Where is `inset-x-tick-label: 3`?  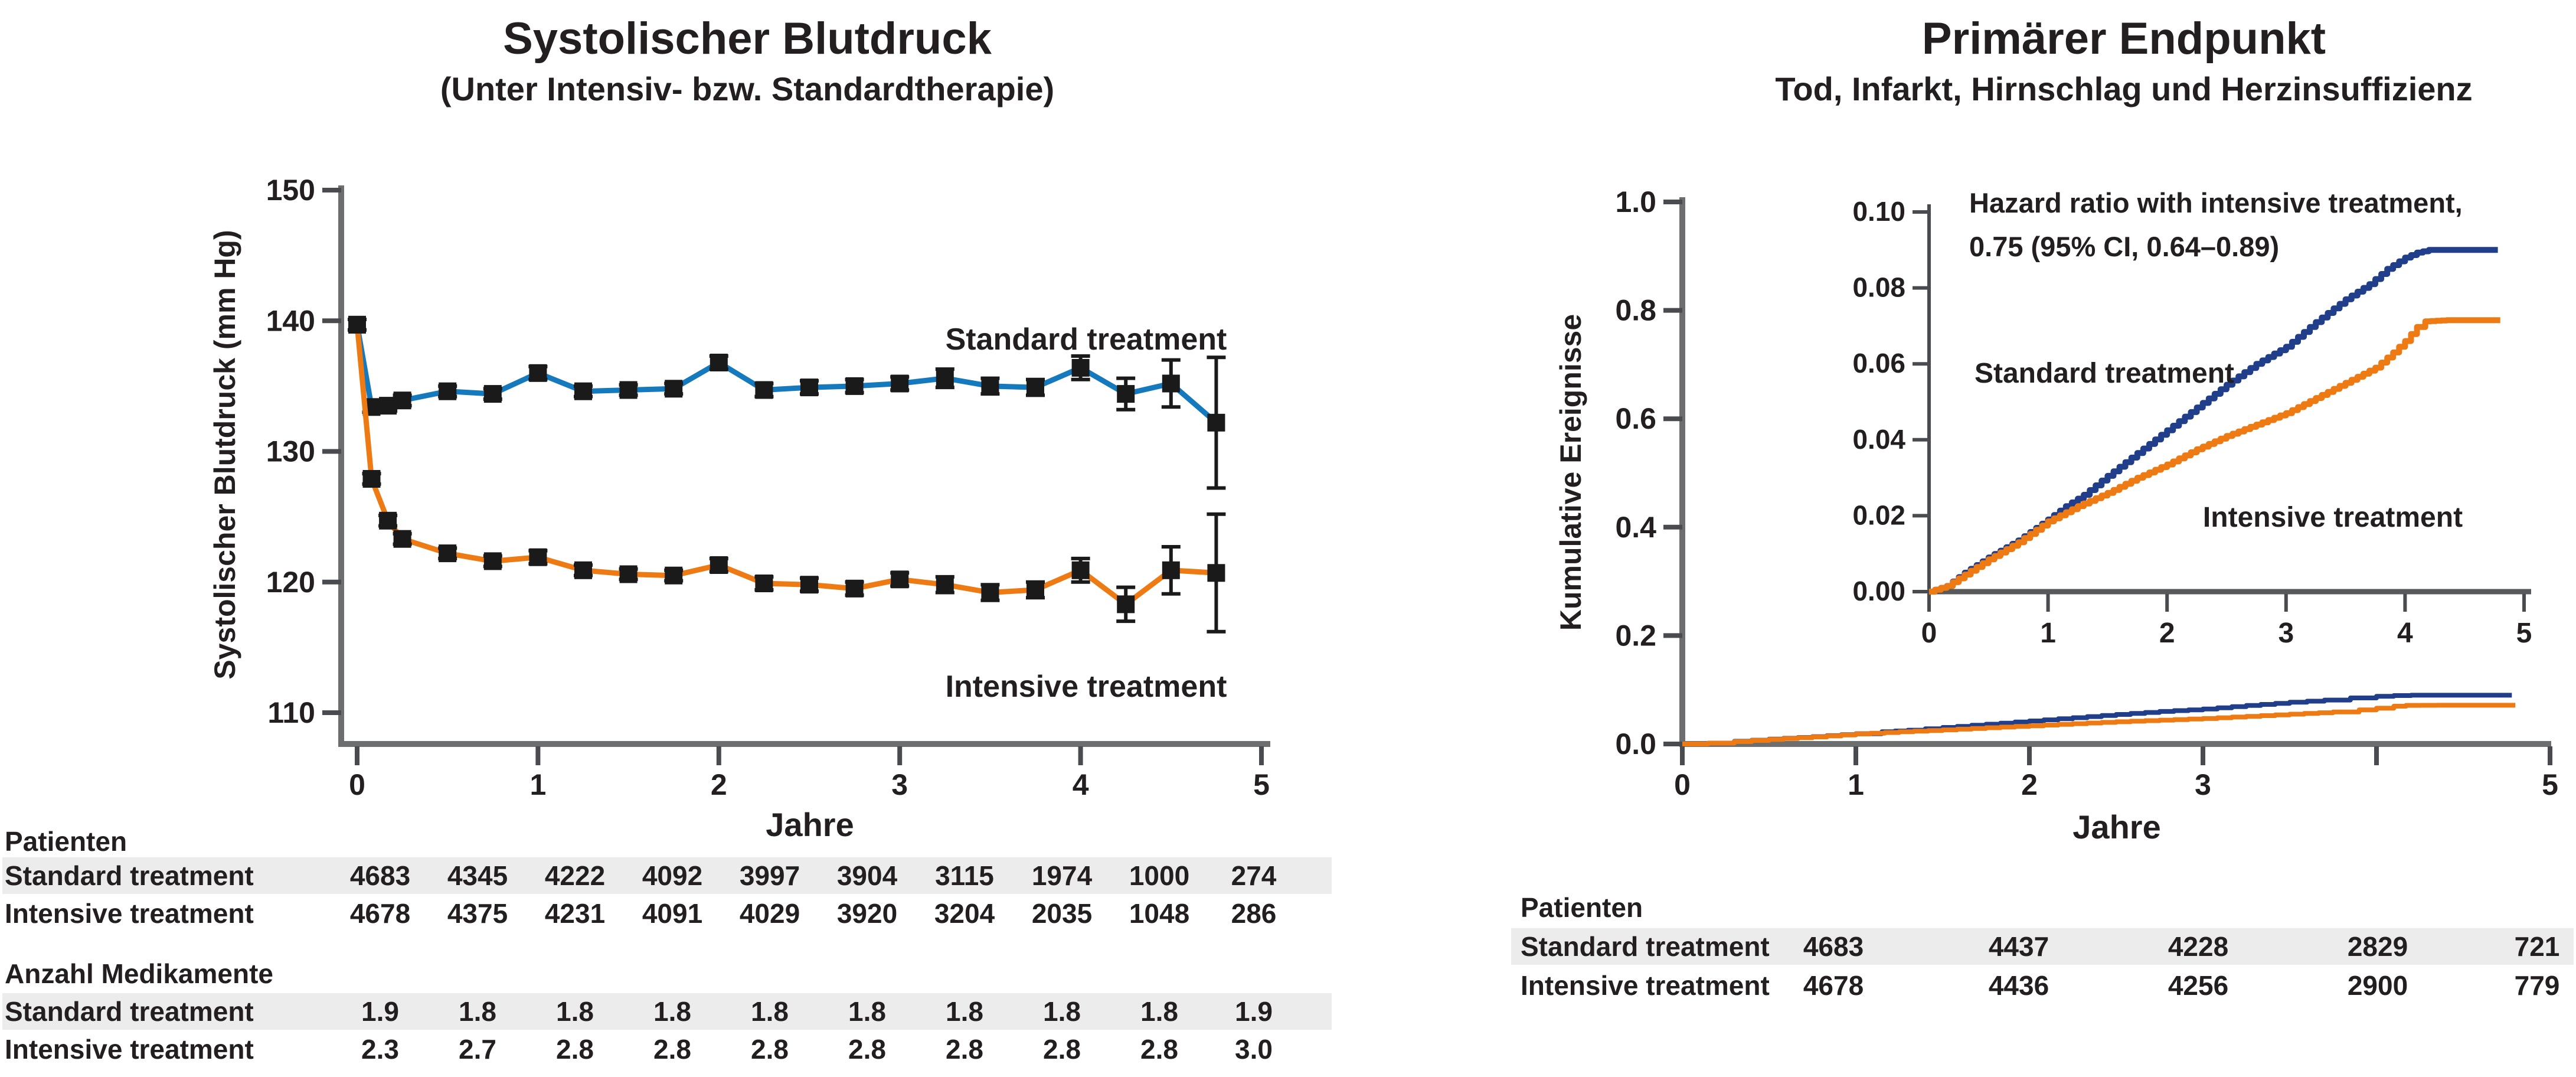 inset-x-tick-label: 3 is located at coordinates (2286, 633).